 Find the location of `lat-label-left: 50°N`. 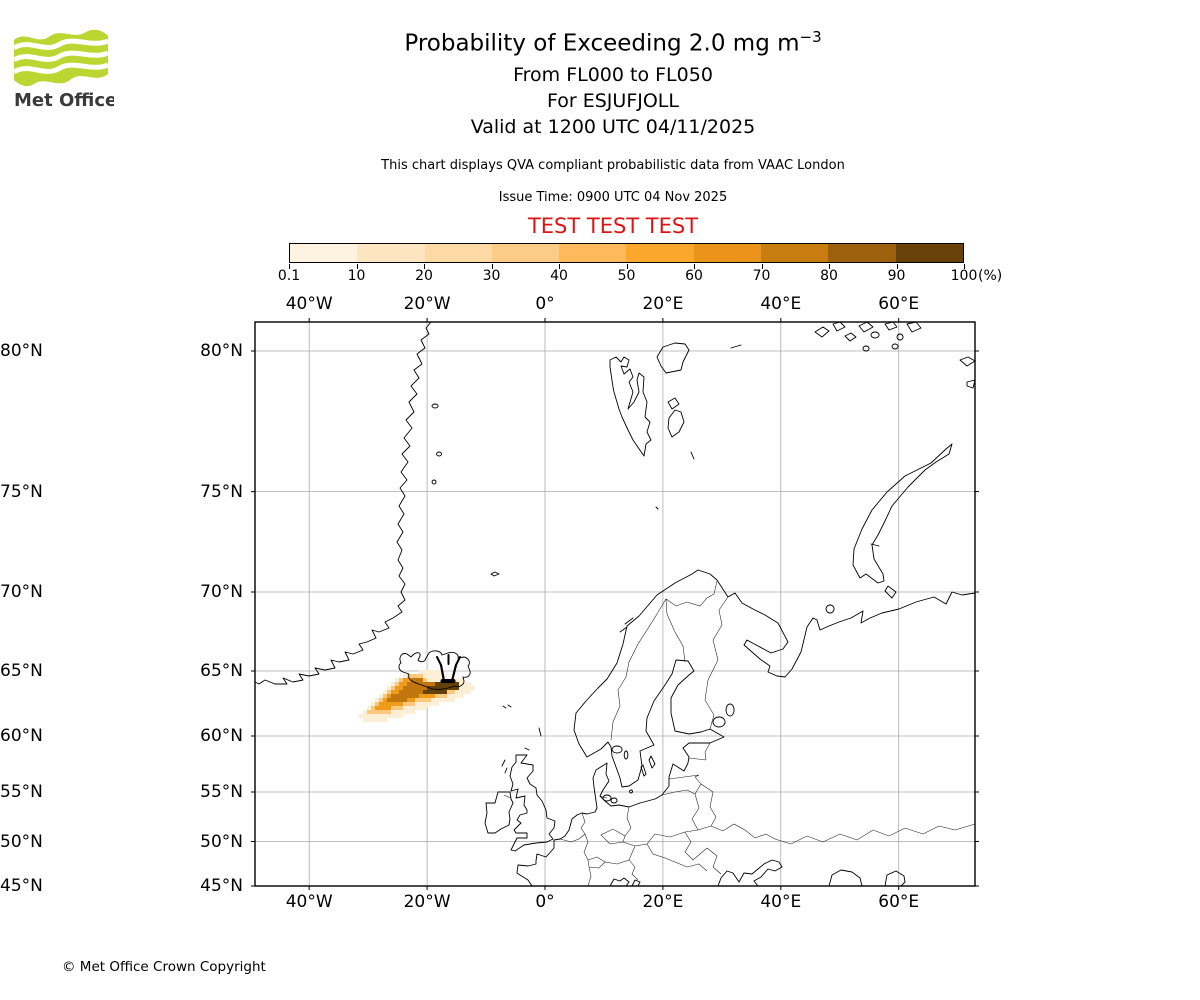

lat-label-left: 50°N is located at coordinates (221, 841).